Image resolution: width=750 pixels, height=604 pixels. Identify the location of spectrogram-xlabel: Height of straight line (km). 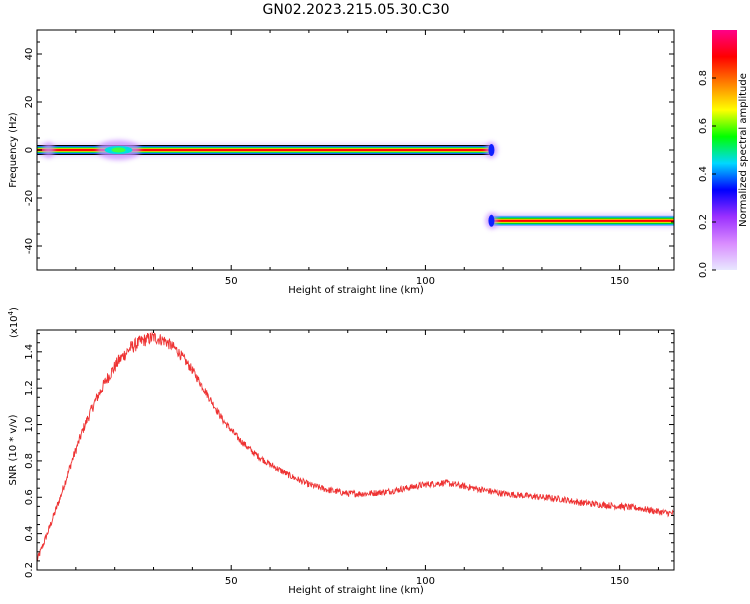
(356, 290).